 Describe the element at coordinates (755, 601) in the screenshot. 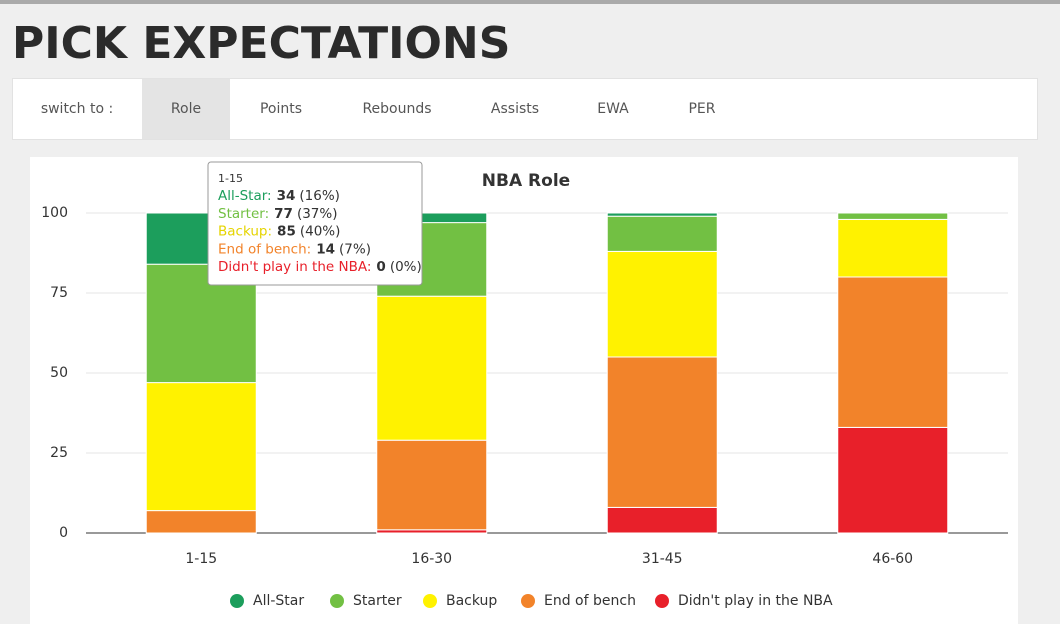

I see `legend-label: Didn't play in the NBA` at that location.